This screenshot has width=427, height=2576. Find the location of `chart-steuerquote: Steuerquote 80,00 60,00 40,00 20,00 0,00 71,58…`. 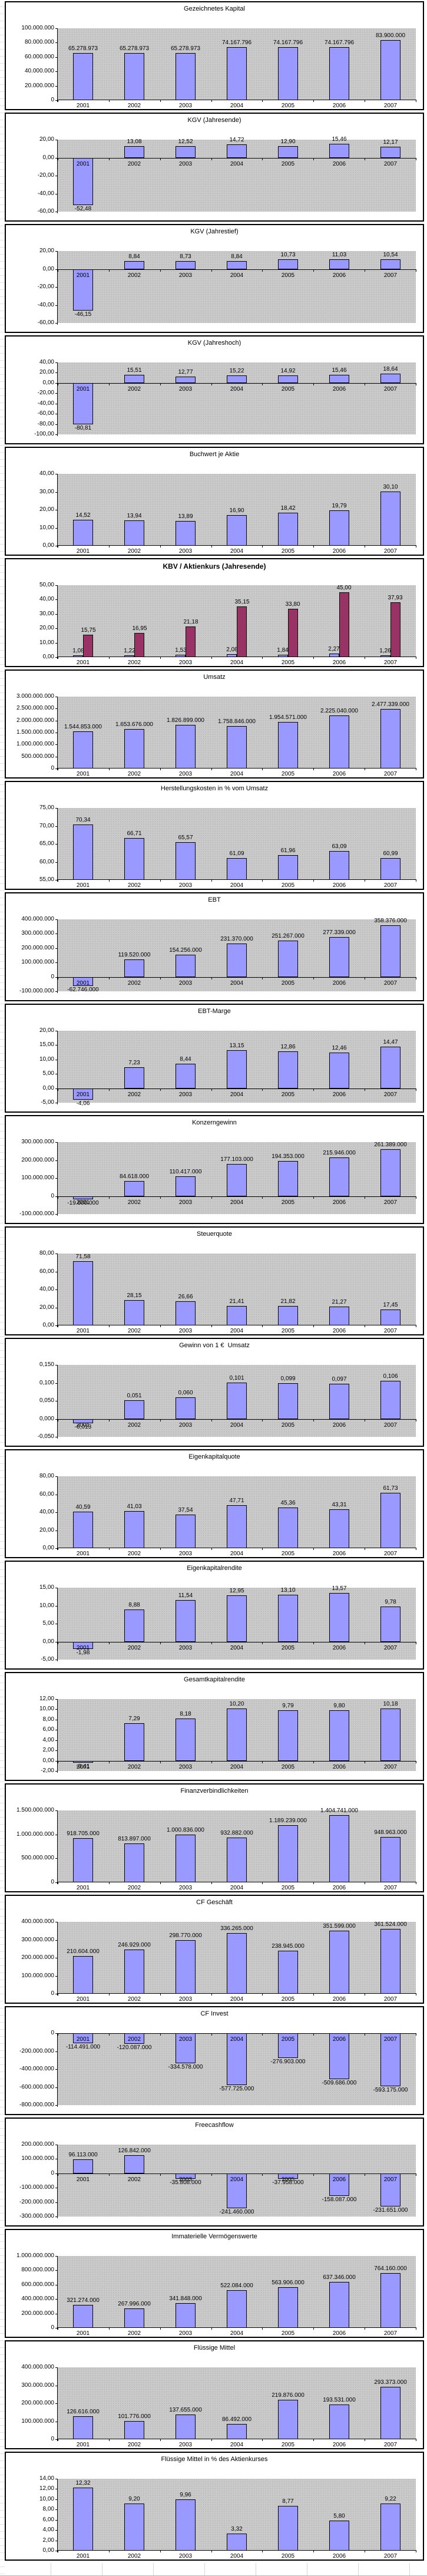

chart-steuerquote: Steuerquote 80,00 60,00 40,00 20,00 0,00 71,58… is located at coordinates (215, 1280).